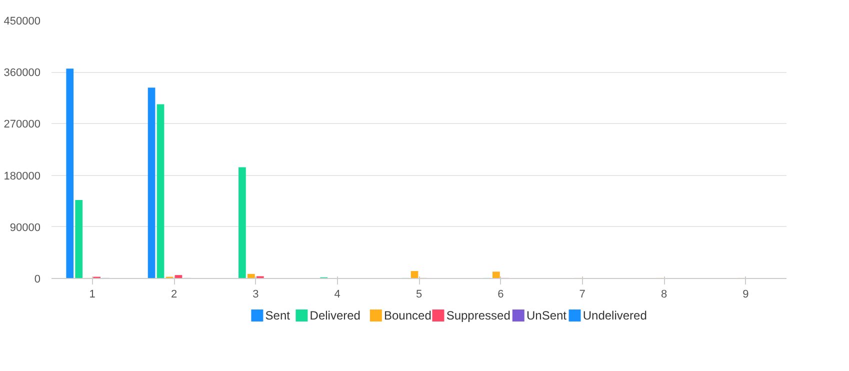 This screenshot has height=371, width=849. I want to click on y-tick-label: 0, so click(37, 280).